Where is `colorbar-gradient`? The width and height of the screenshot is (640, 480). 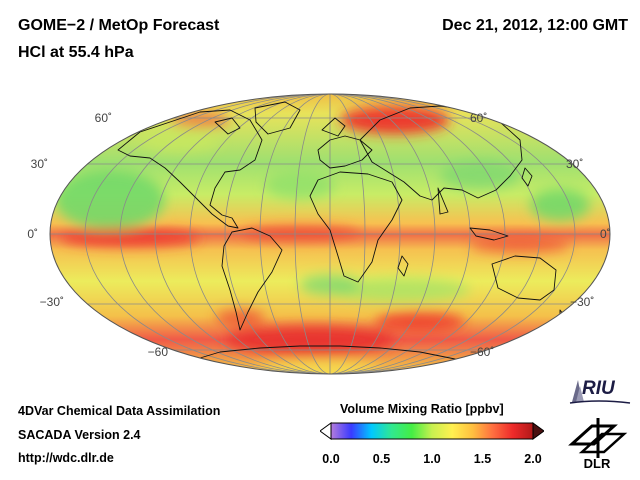
colorbar-gradient is located at coordinates (432, 431).